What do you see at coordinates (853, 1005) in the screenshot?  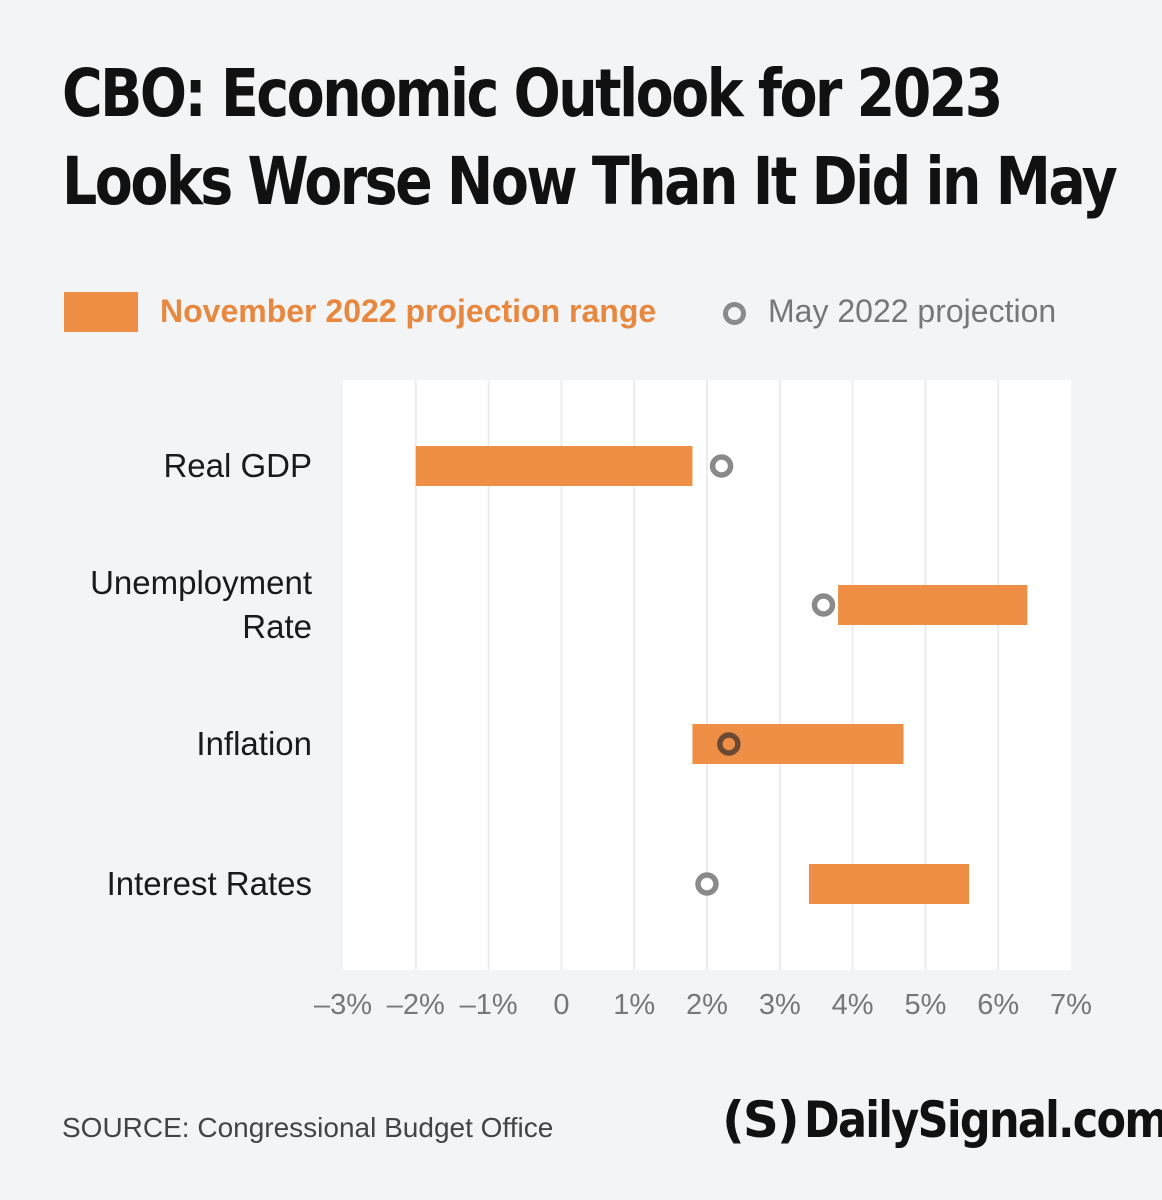 I see `x-tick-label: 4%` at bounding box center [853, 1005].